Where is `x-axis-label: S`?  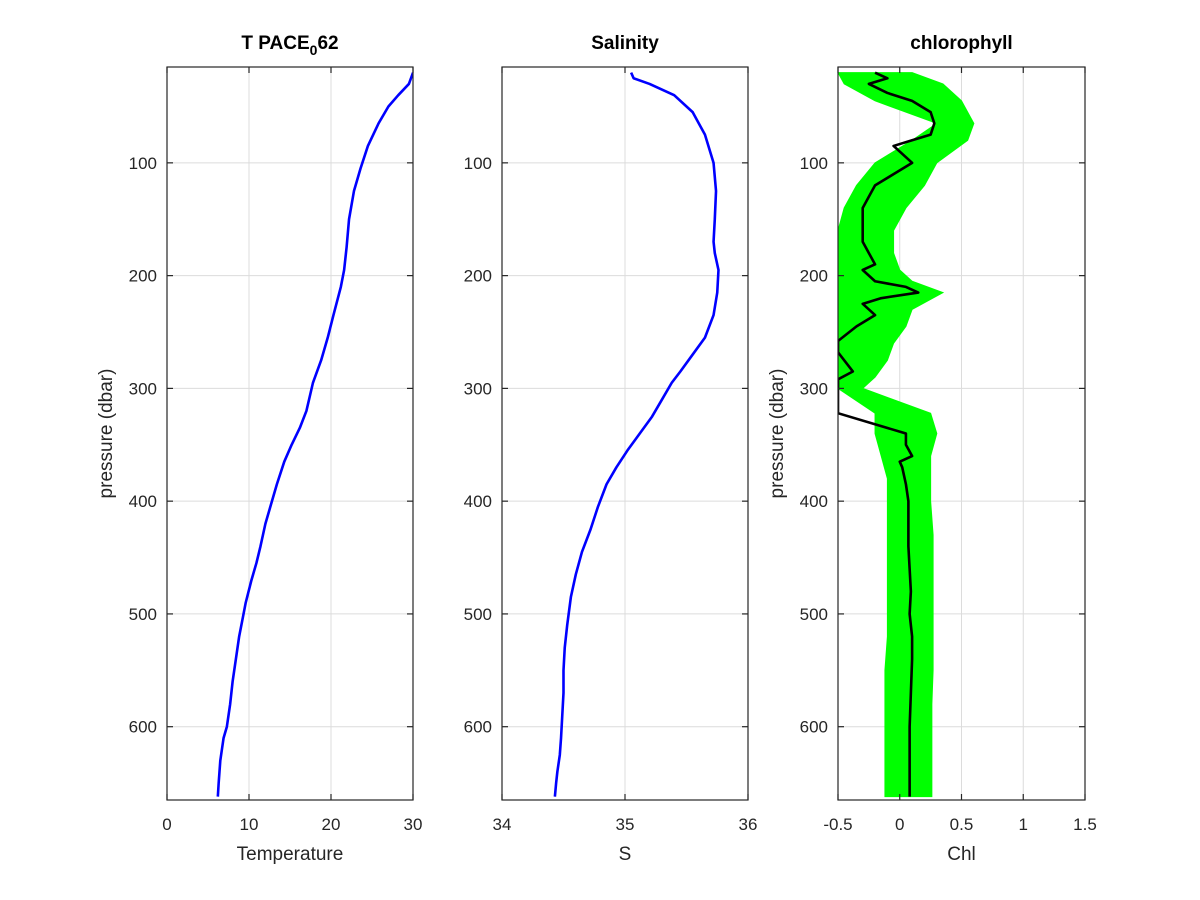 x-axis-label: S is located at coordinates (625, 854).